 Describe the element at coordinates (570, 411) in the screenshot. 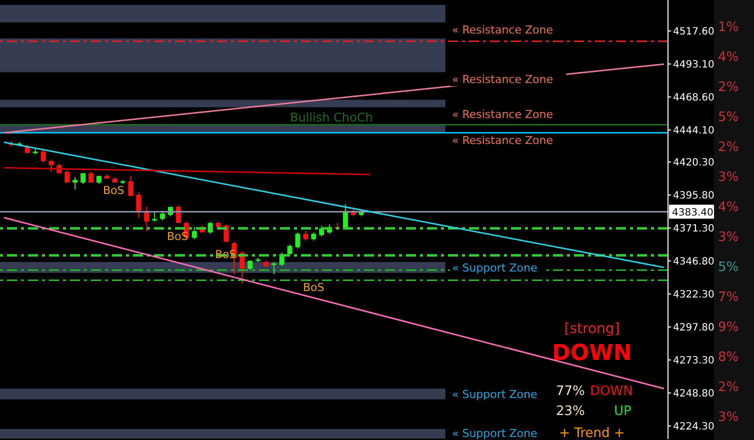

I see `annotation: 23%` at that location.